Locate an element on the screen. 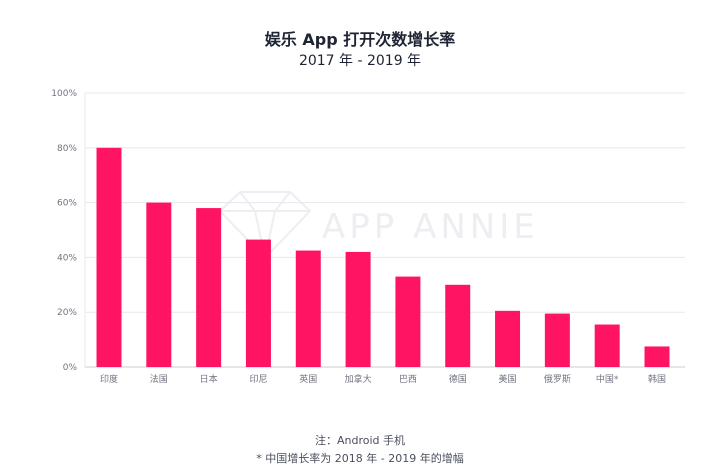 The image size is (720, 476). footnote-china: * 中国增长率为 2018 年 - 2019 年的增幅 is located at coordinates (360, 458).